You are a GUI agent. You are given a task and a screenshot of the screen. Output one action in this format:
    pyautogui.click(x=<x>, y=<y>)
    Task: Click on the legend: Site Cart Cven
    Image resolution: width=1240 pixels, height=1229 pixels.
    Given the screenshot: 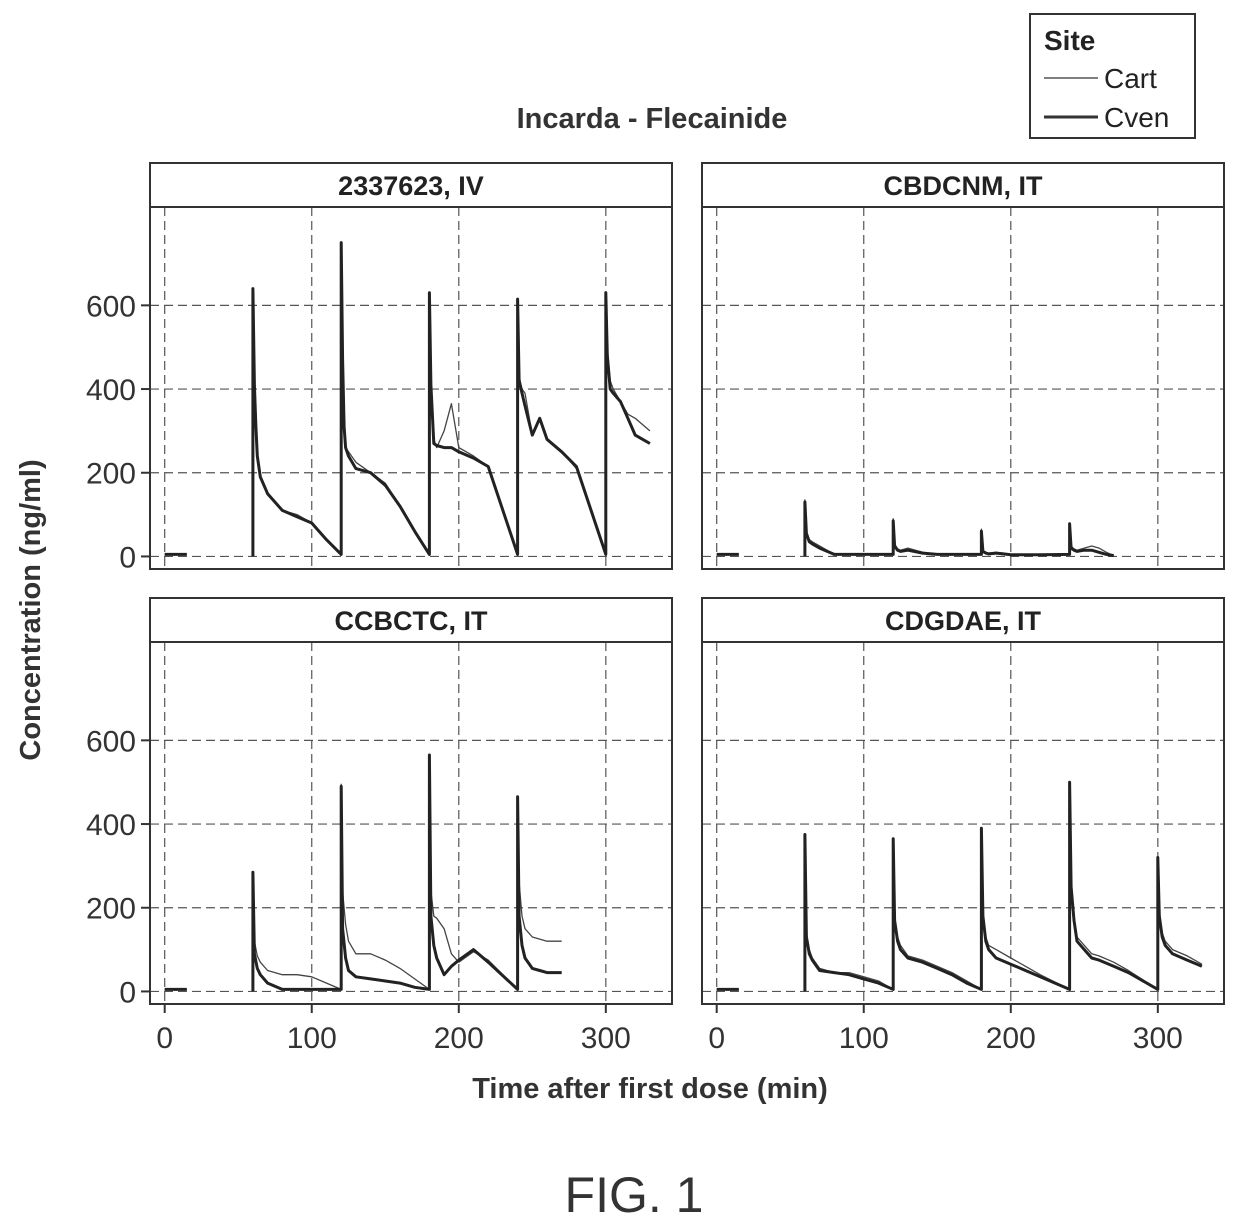 What is the action you would take?
    pyautogui.click(x=1112, y=76)
    